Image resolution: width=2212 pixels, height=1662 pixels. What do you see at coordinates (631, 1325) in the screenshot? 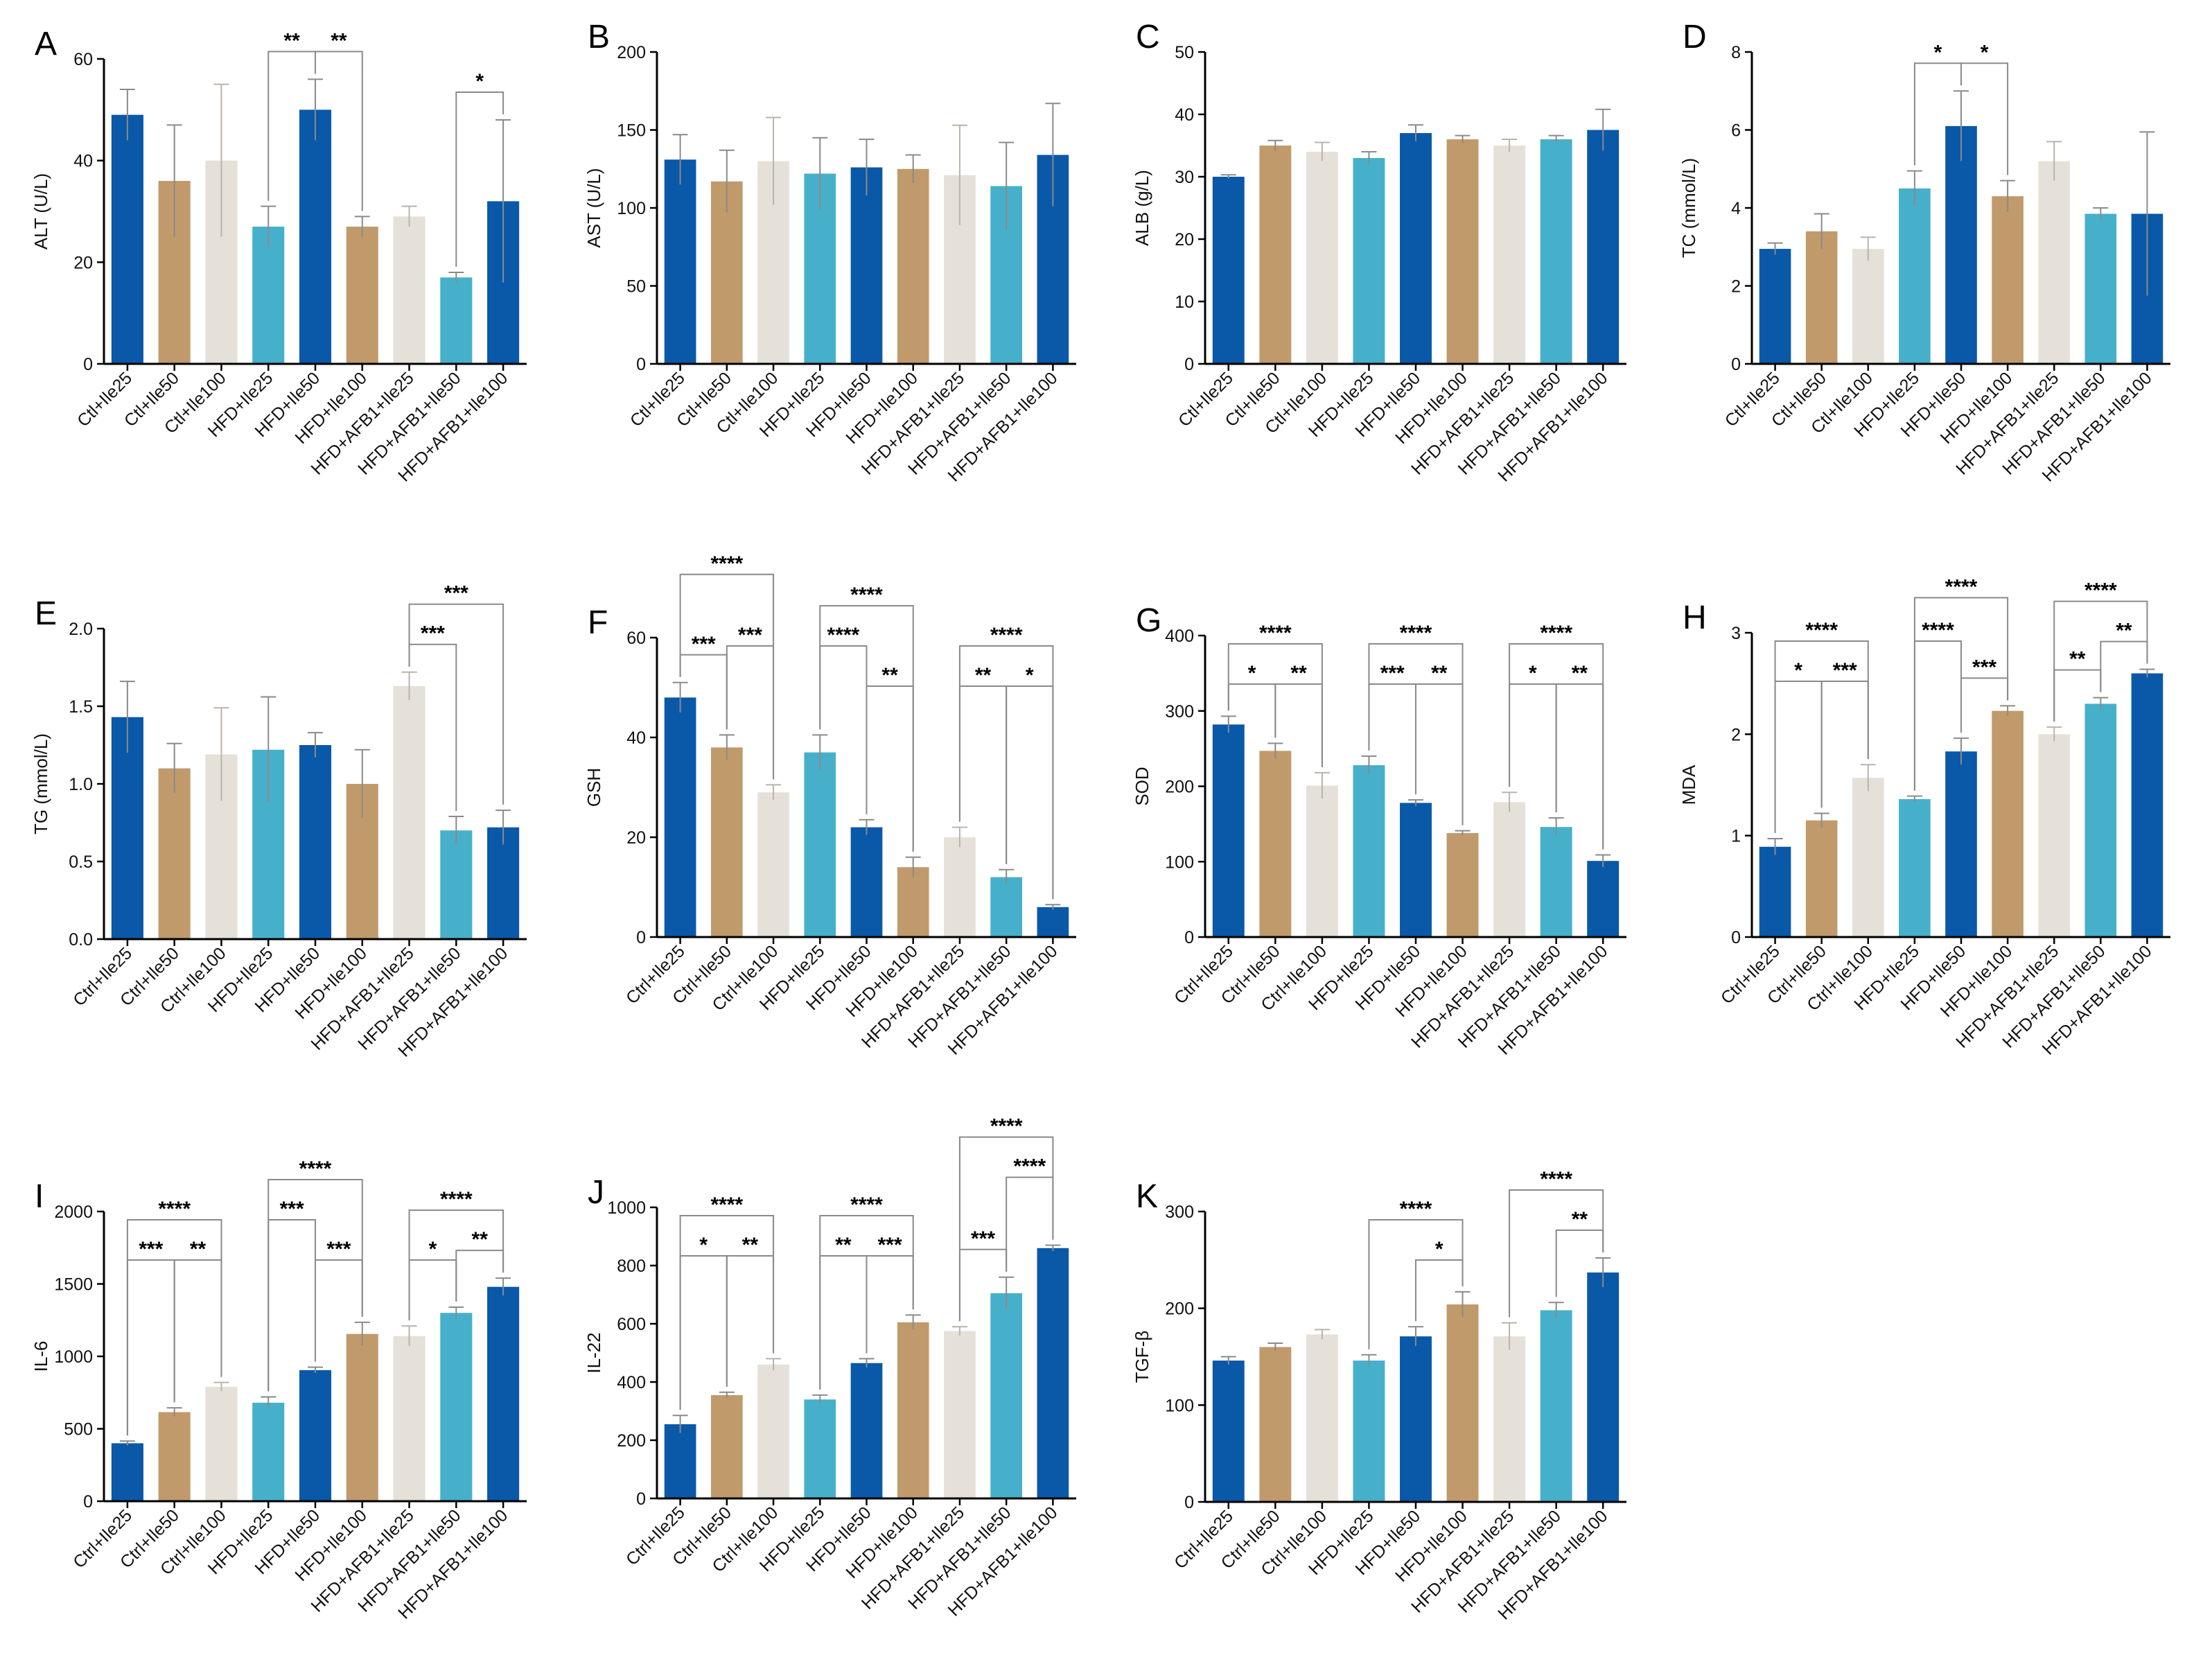
I see `y-tick-label: 600` at bounding box center [631, 1325].